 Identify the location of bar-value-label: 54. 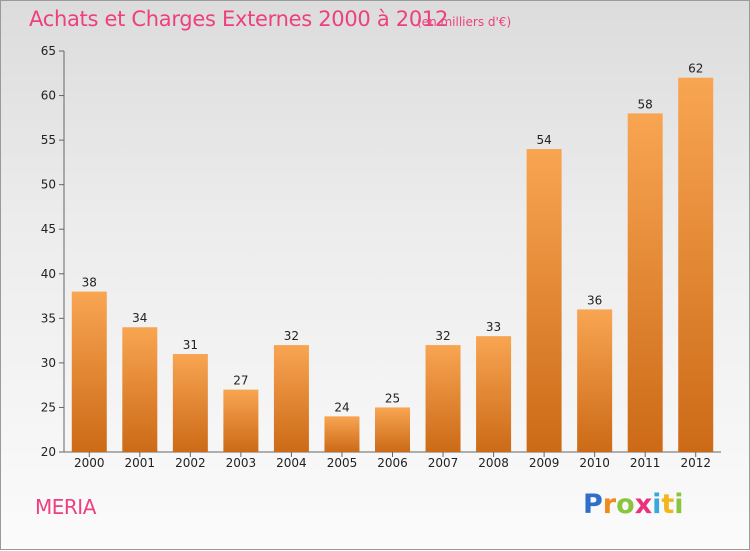
(543, 140).